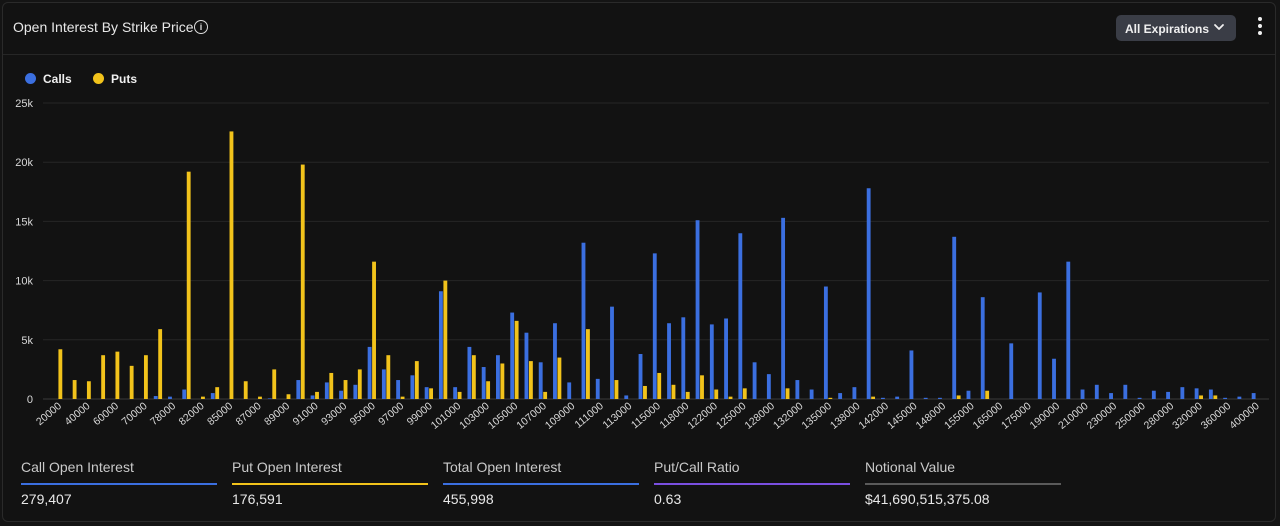 The image size is (1280, 526). Describe the element at coordinates (531, 416) in the screenshot. I see `x-tick-label: 107000` at that location.